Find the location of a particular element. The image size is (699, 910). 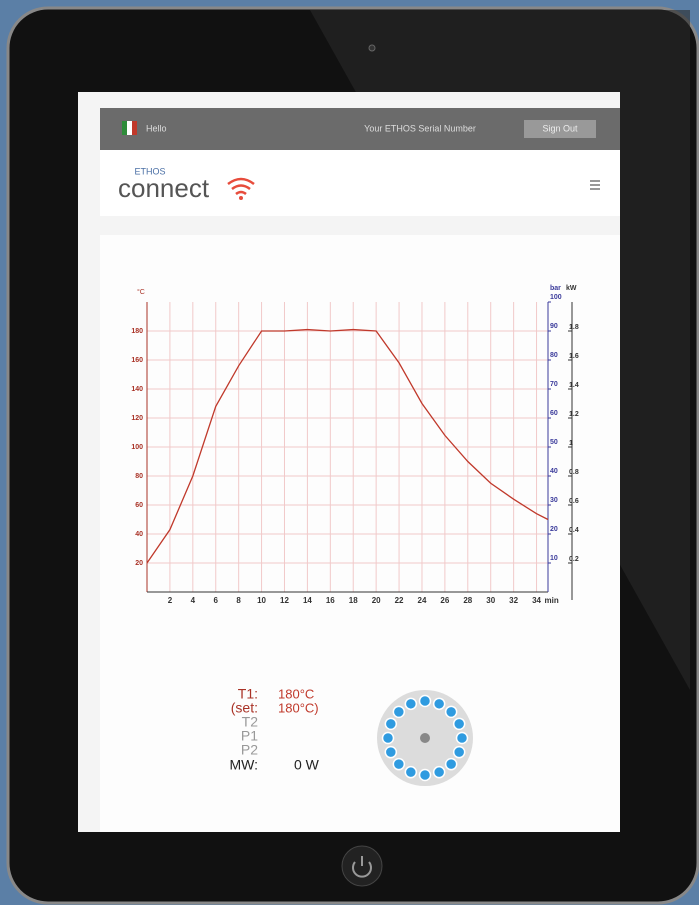

status-value: 0 W is located at coordinates (307, 765).